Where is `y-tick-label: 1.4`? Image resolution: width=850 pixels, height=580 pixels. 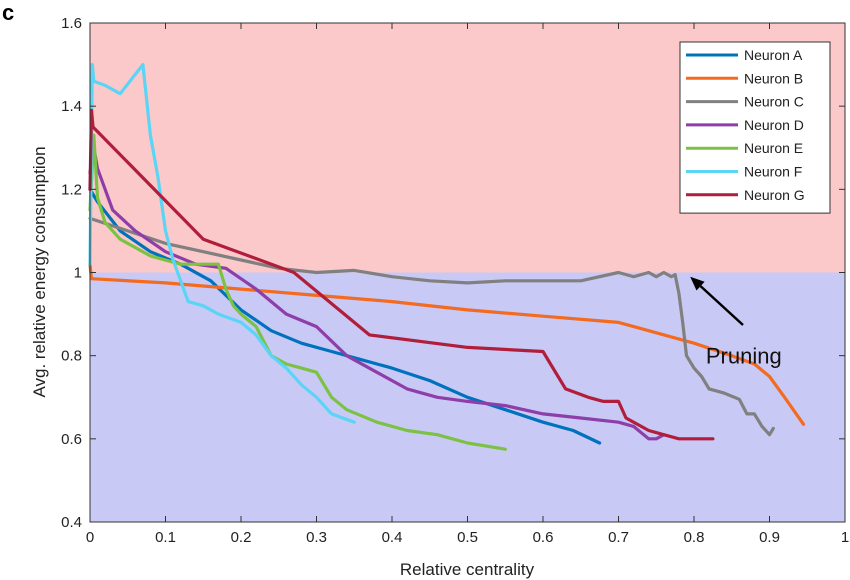
y-tick-label: 1.4 is located at coordinates (71, 106).